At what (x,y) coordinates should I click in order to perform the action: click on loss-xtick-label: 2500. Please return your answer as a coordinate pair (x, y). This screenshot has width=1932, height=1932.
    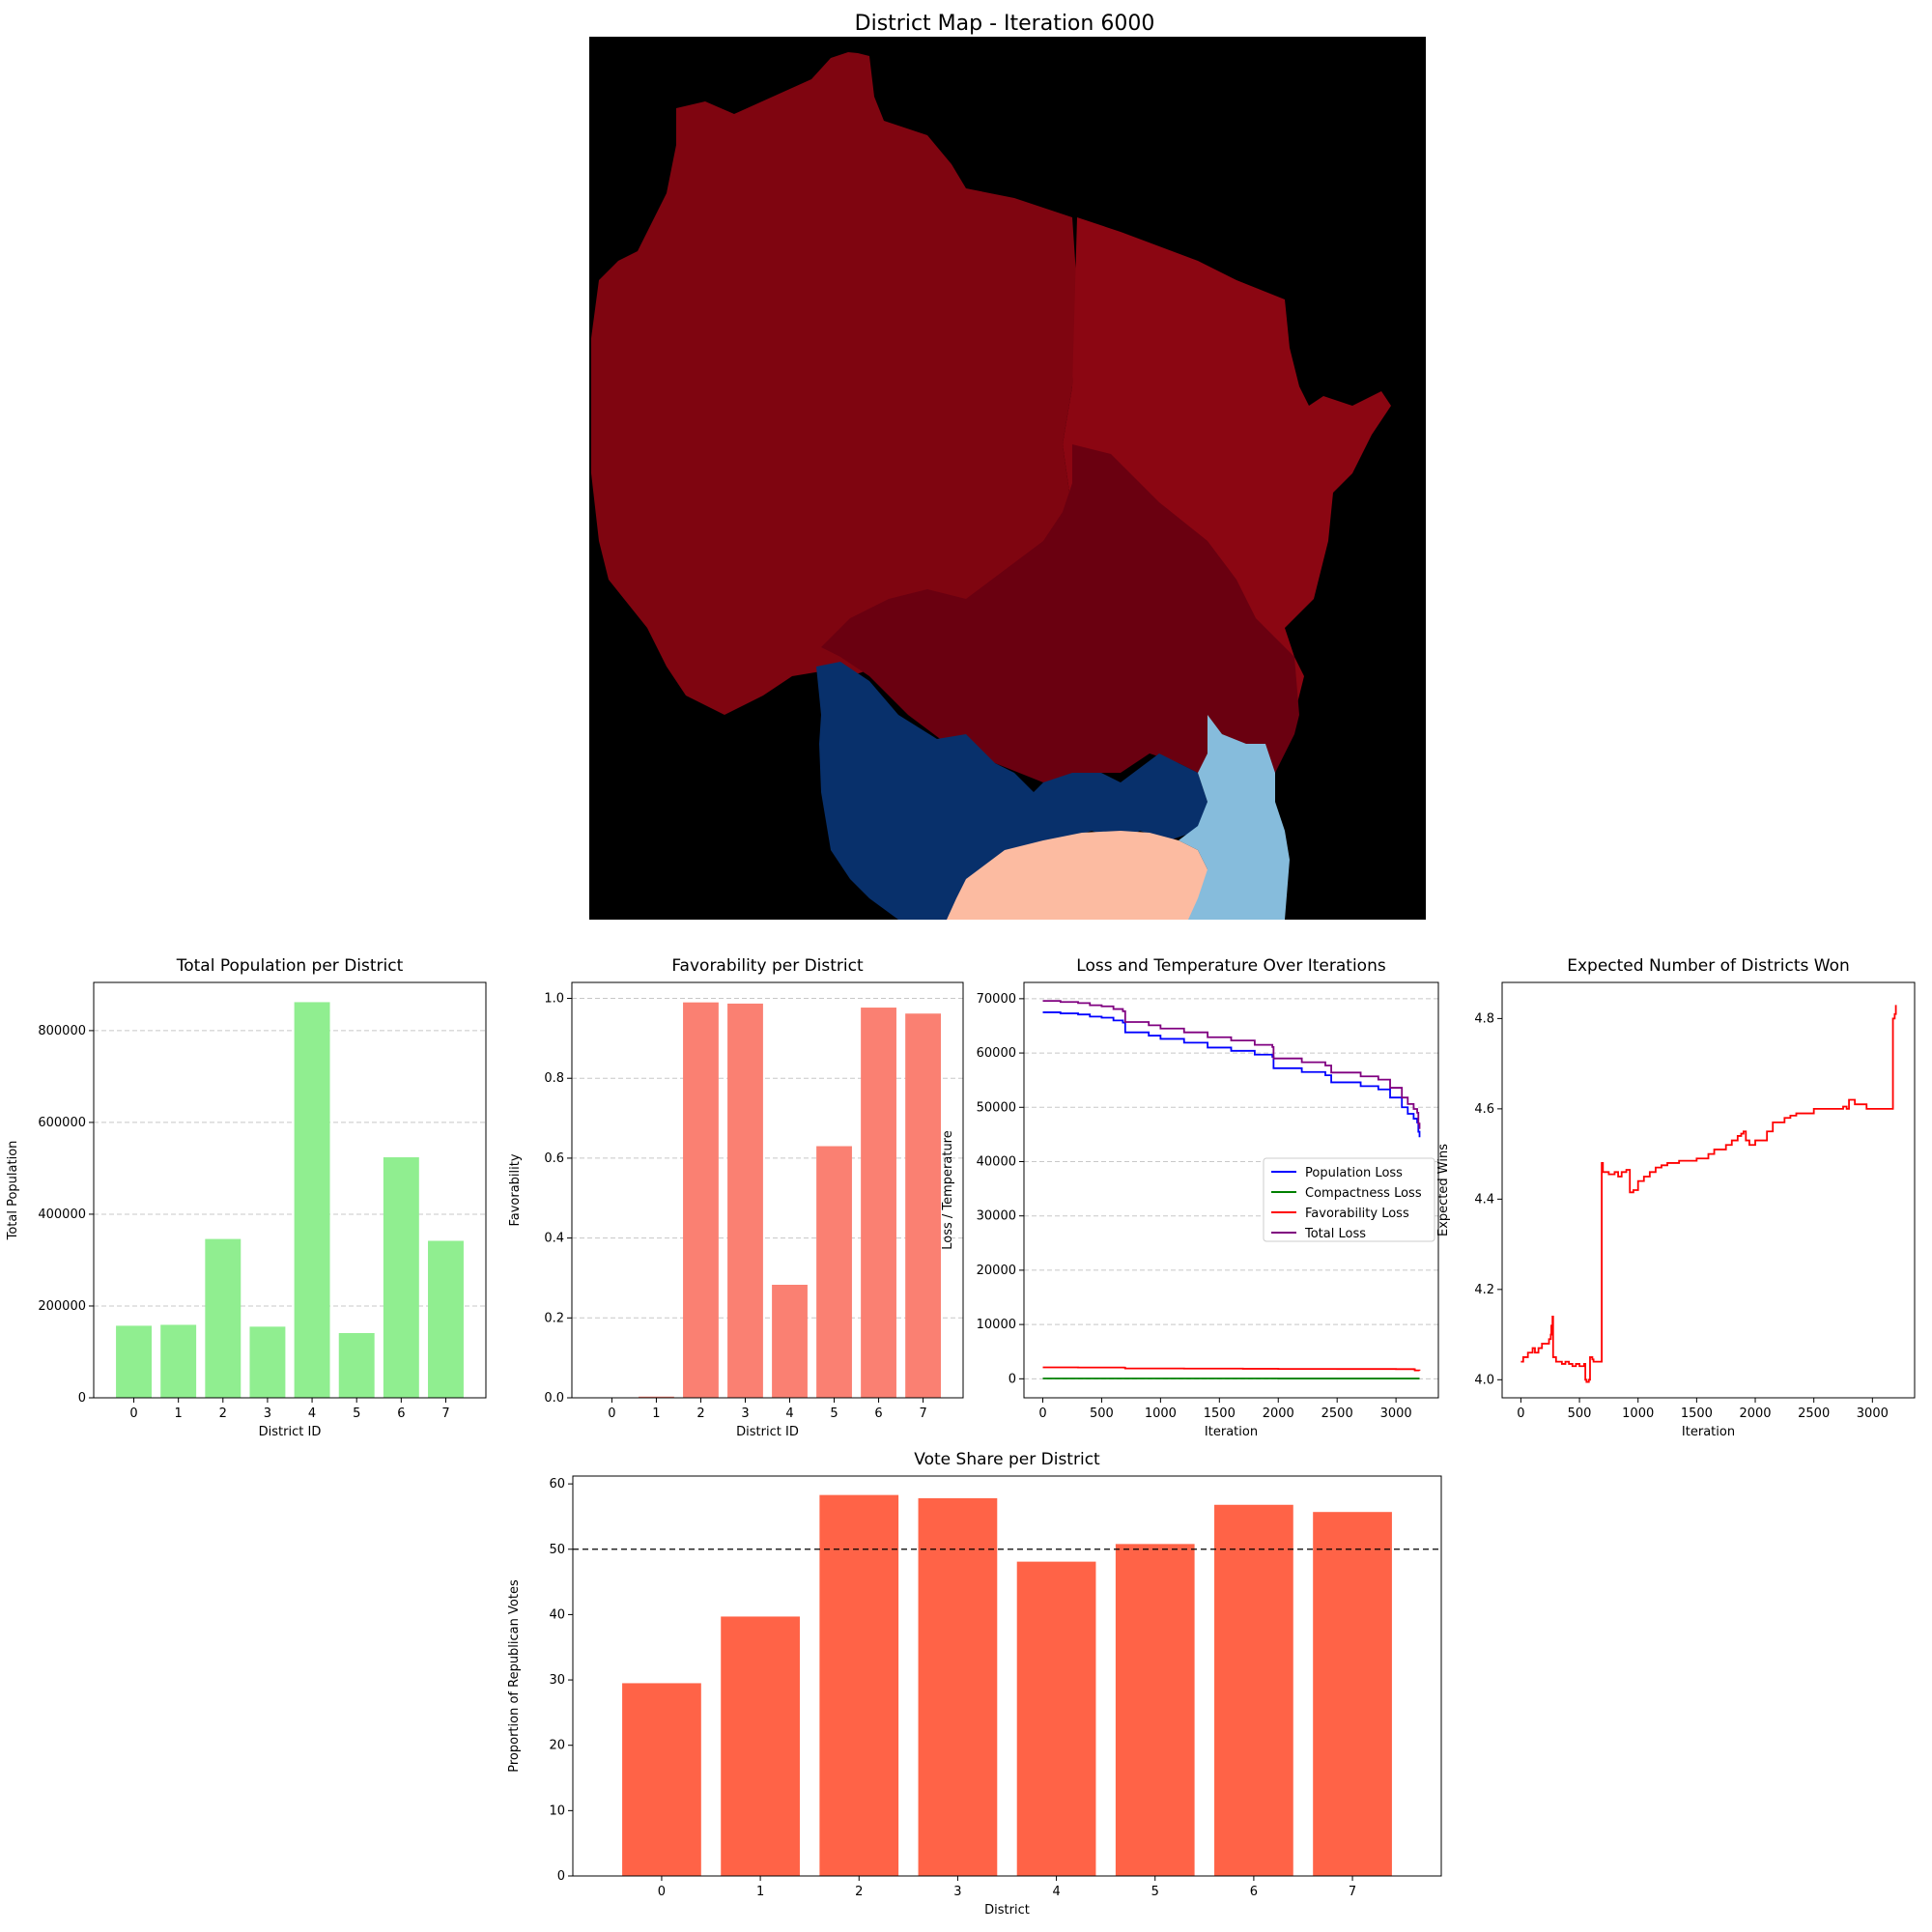
    Looking at the image, I should click on (1337, 1413).